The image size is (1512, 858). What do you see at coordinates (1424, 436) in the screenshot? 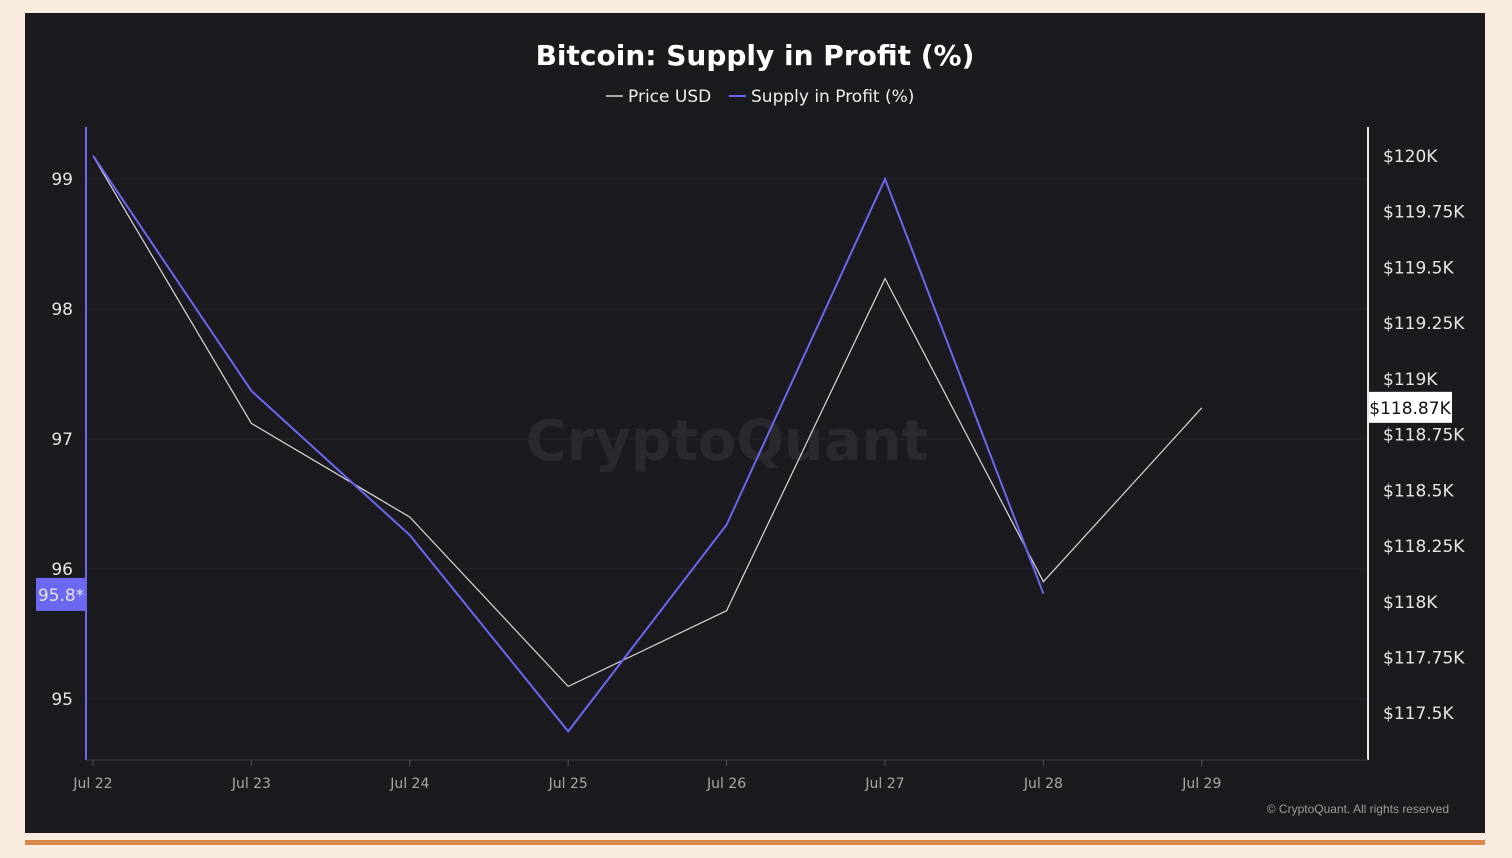
I see `right-tick-label: $118.75K` at bounding box center [1424, 436].